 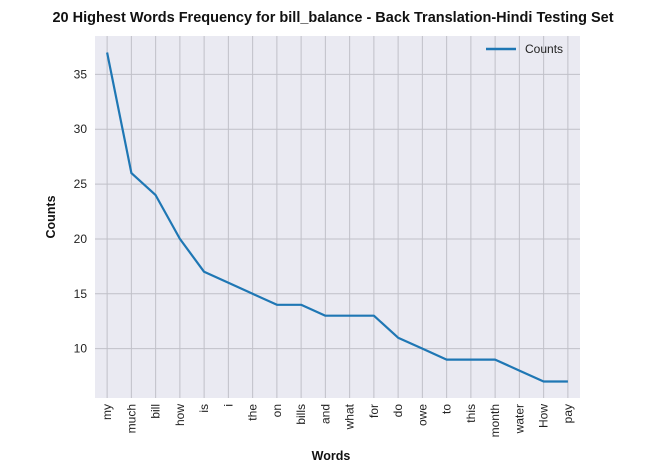 I want to click on x-tick-label: do, so click(x=398, y=411).